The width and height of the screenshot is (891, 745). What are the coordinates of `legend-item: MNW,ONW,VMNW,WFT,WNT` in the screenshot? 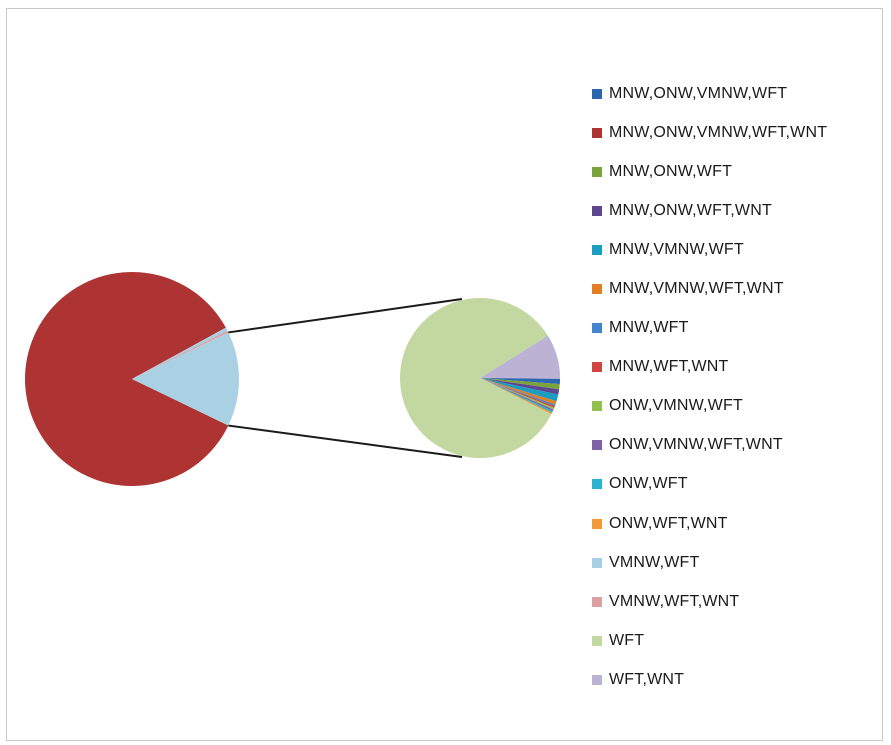 It's located at (737, 132).